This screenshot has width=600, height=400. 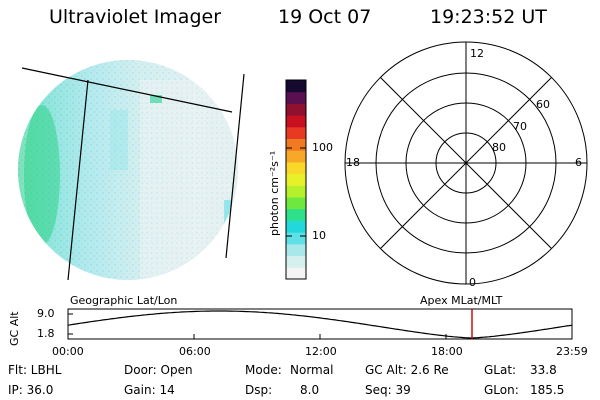 I want to click on altitude-xtick-2: 12:00, so click(x=321, y=351).